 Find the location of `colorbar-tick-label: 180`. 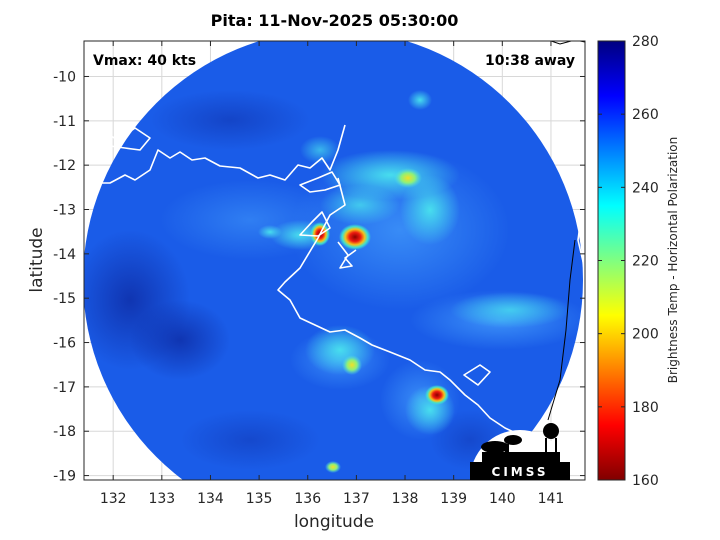

colorbar-tick-label: 180 is located at coordinates (645, 408).